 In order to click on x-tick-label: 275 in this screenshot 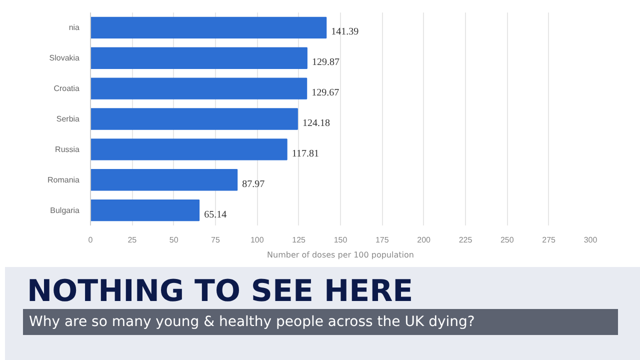, I will do `click(549, 240)`.